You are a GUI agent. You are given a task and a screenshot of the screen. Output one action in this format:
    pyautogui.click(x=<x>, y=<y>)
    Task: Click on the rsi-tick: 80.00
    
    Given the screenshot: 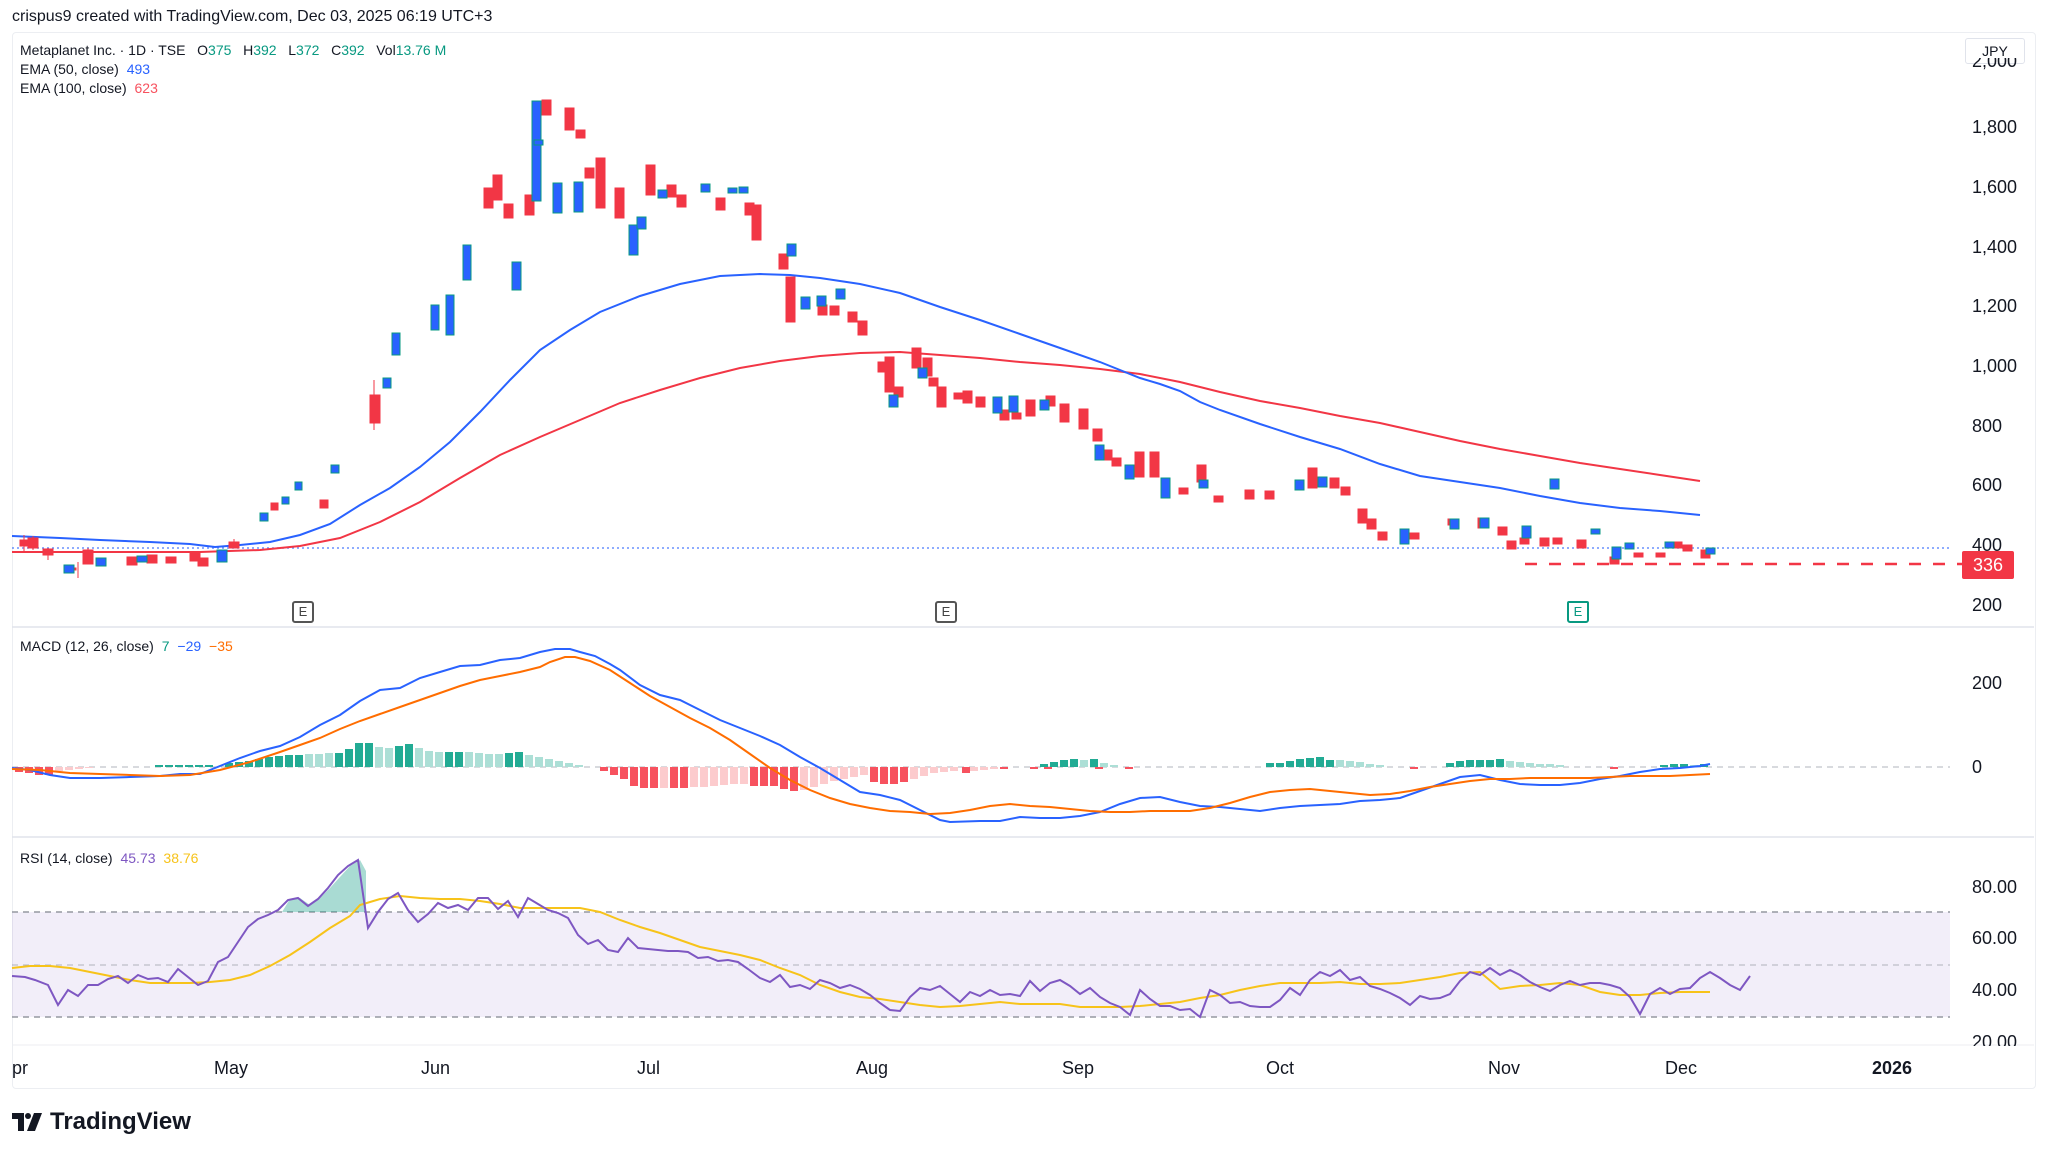 What is the action you would take?
    pyautogui.click(x=1995, y=887)
    